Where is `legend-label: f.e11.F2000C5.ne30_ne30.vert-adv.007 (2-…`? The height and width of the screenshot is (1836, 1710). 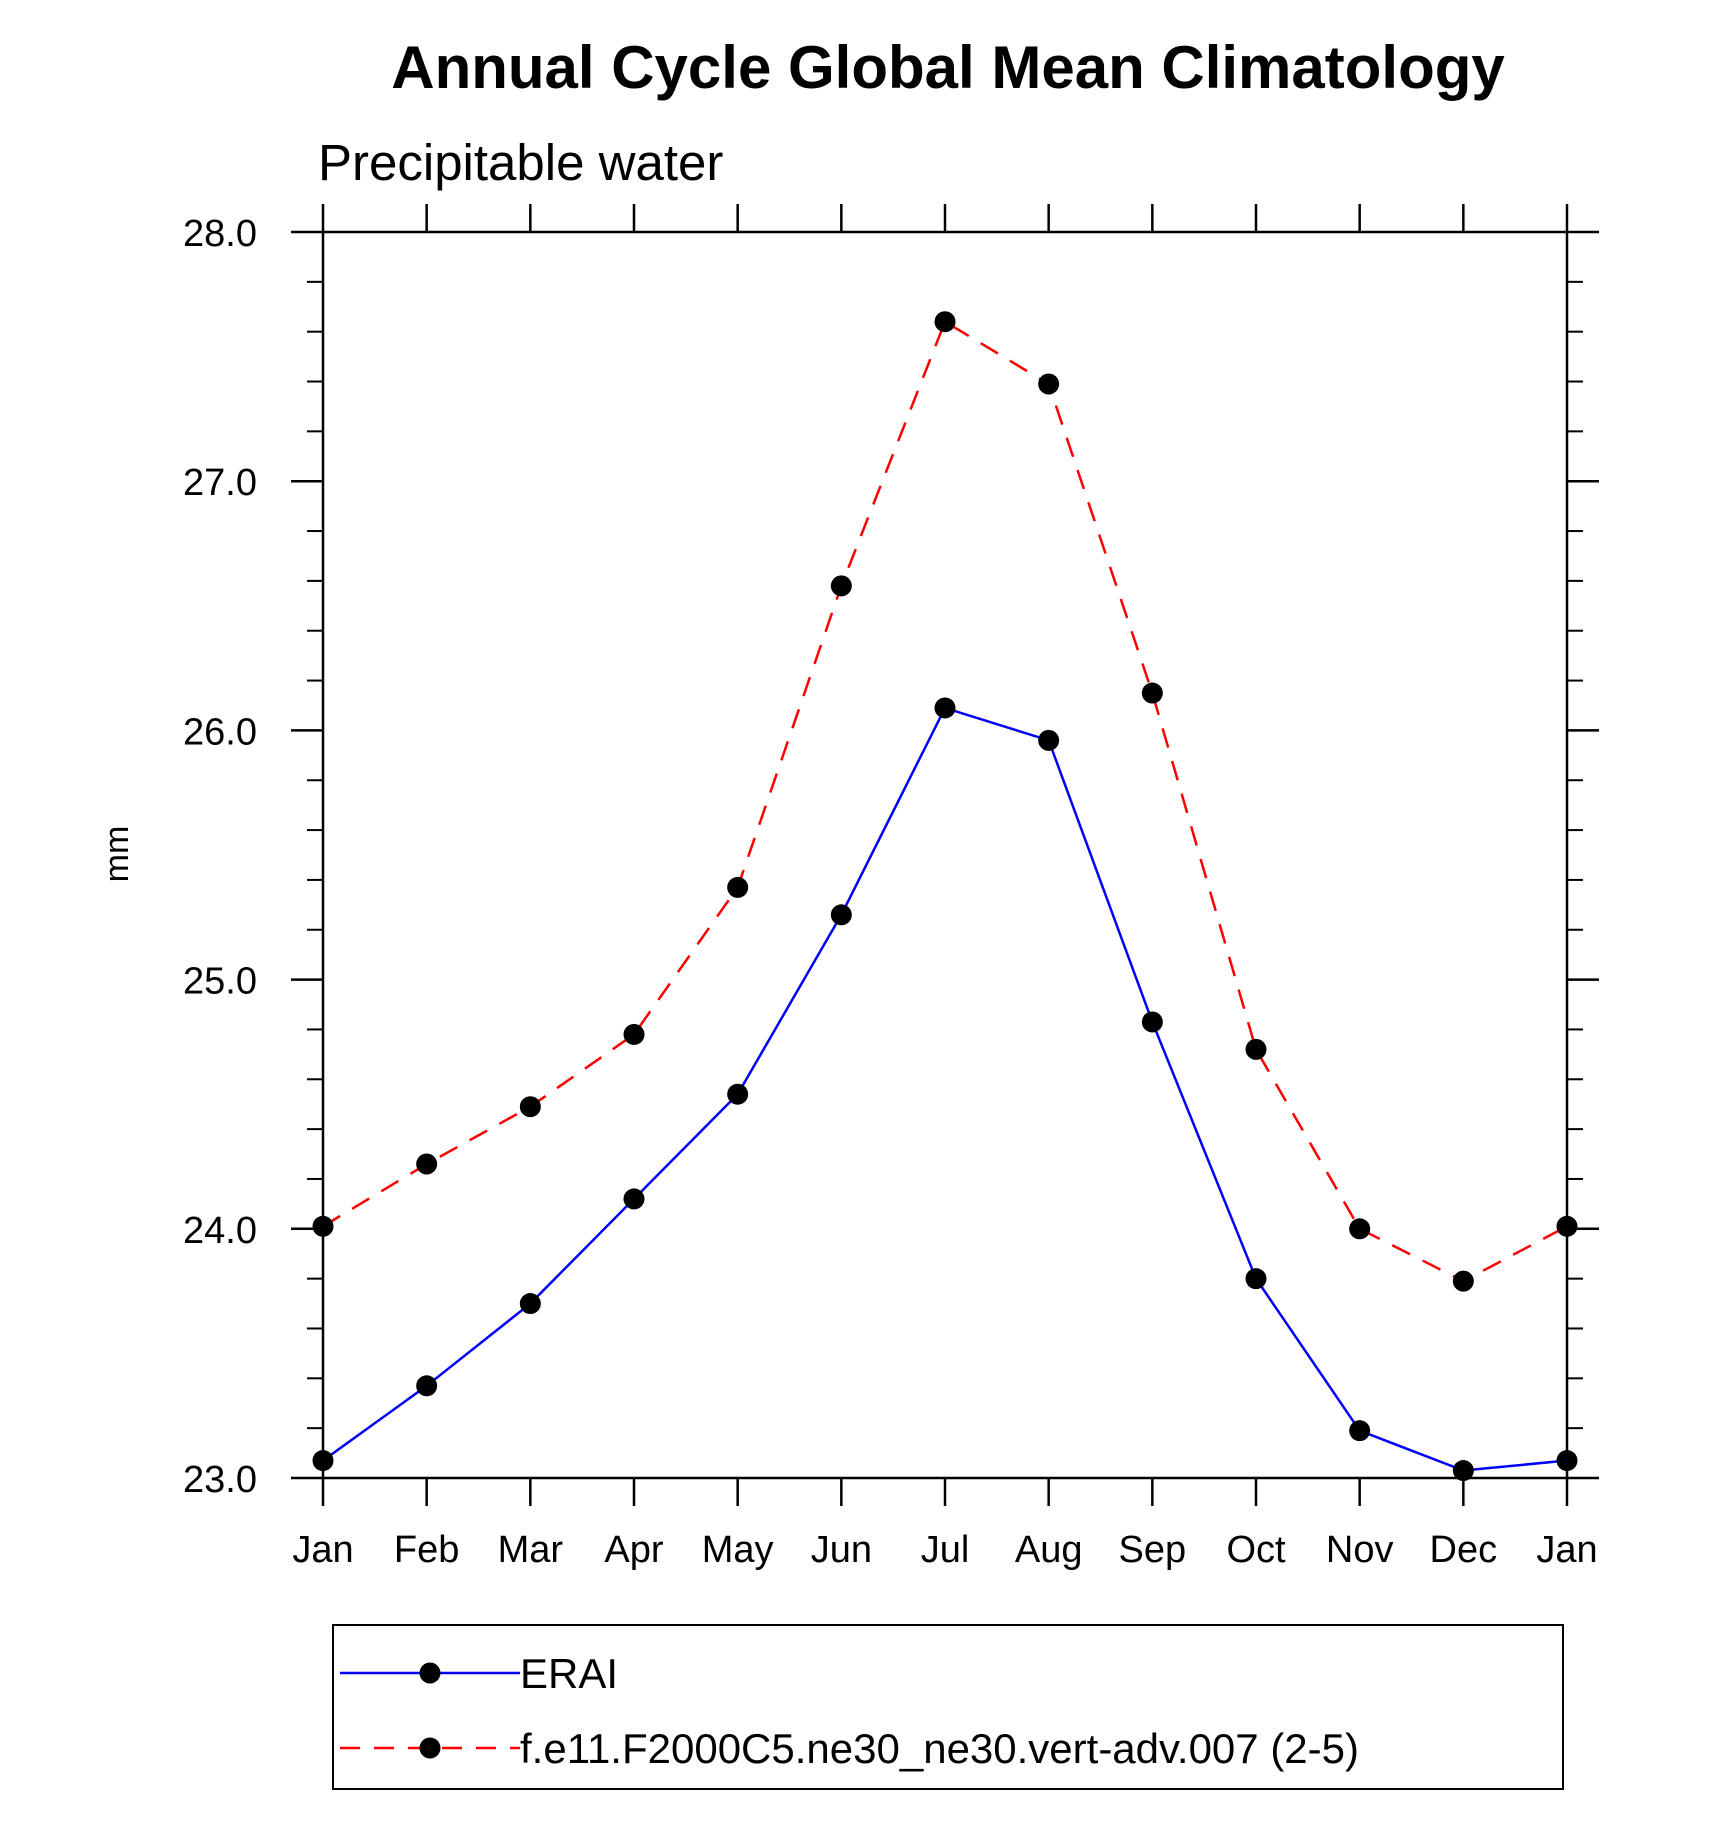 legend-label: f.e11.F2000C5.ne30_ne30.vert-adv.007 (2-… is located at coordinates (939, 1748).